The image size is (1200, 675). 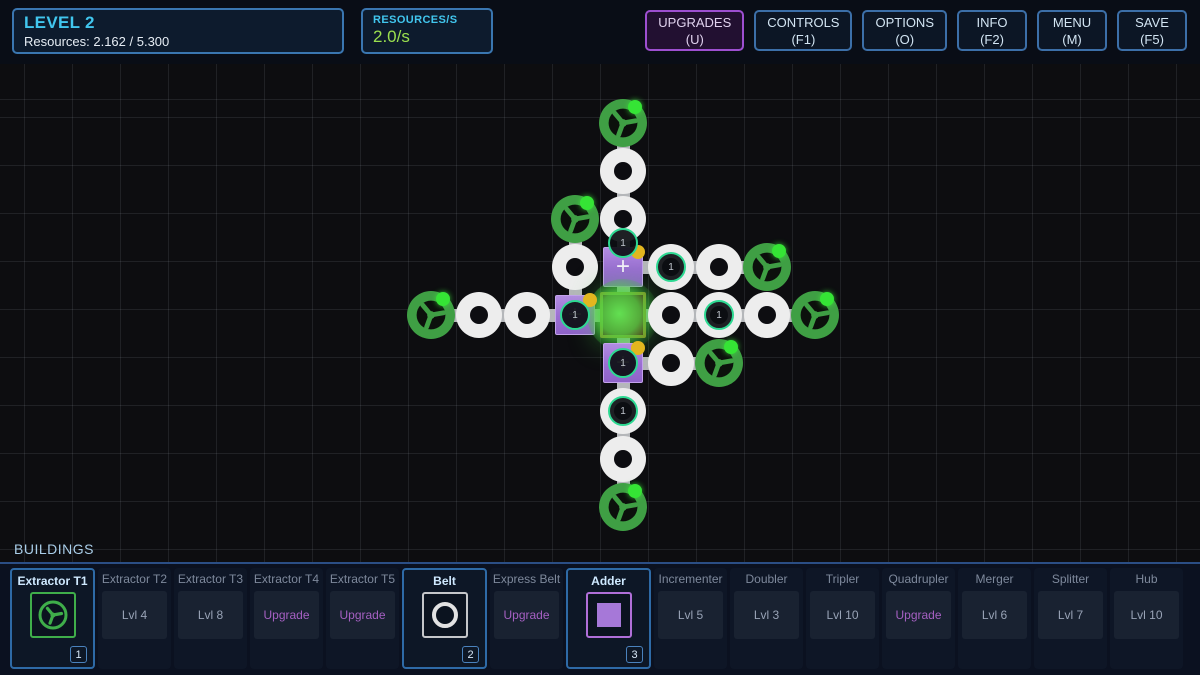 I want to click on building-card-extractor-t4: Extractor T4 Upgrade, so click(x=286, y=618).